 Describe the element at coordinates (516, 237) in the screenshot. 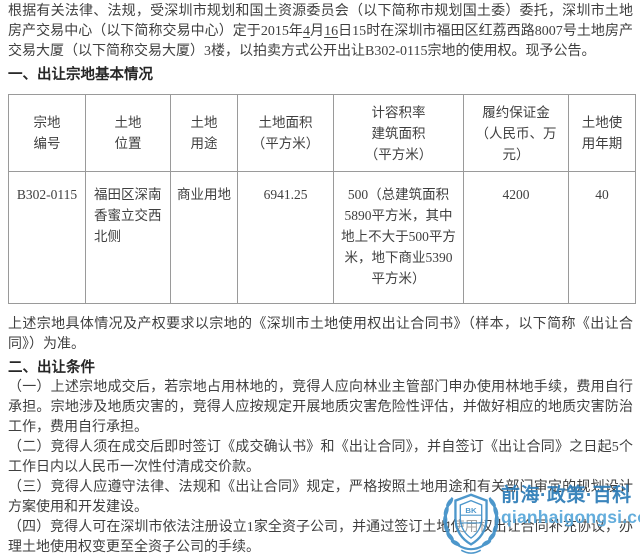

I see `cell-deposit: 4200` at that location.